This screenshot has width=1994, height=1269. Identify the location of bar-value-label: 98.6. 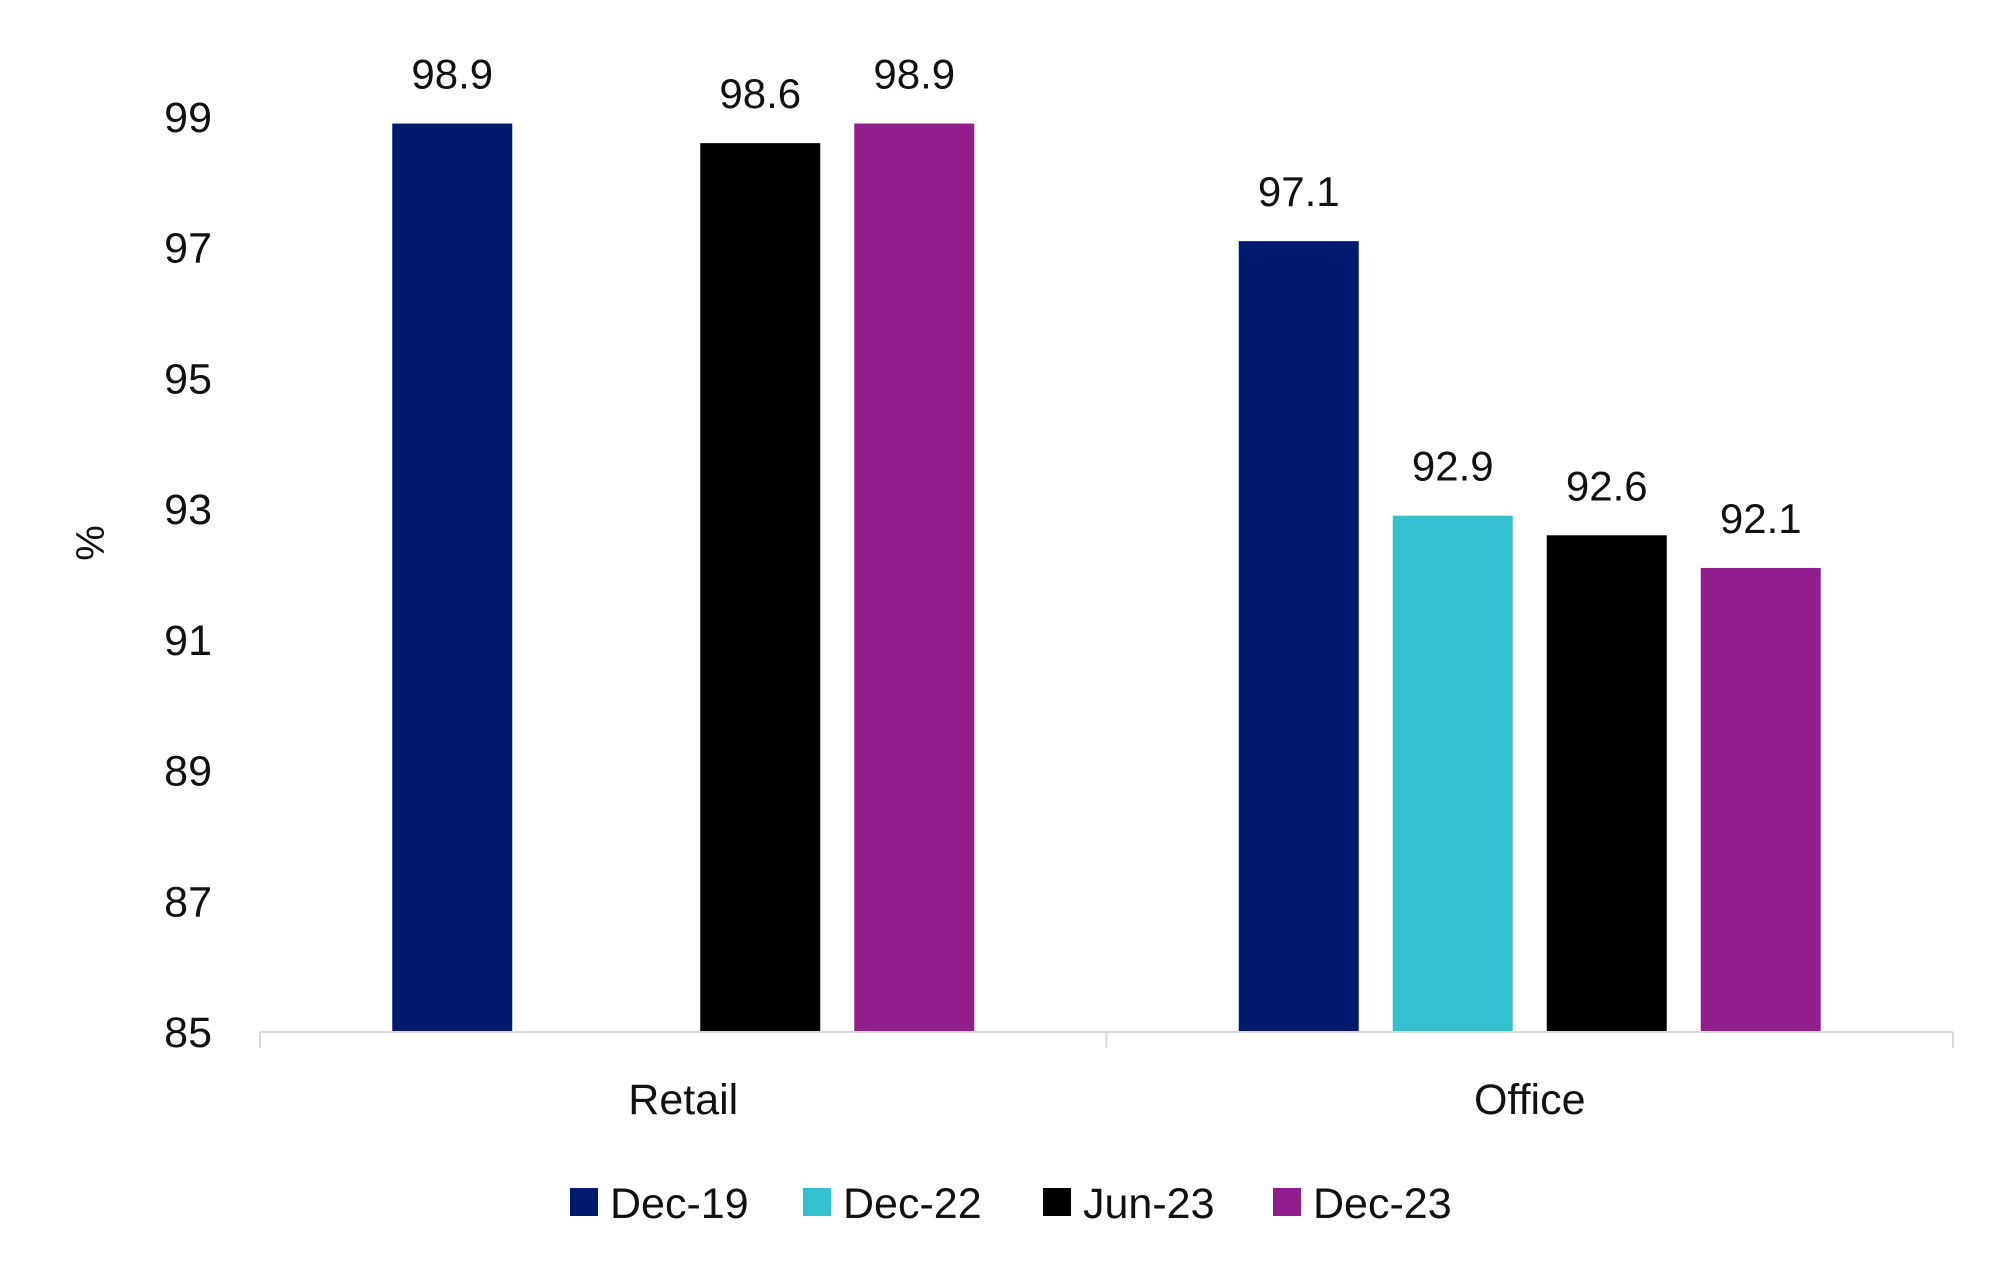
(760, 93).